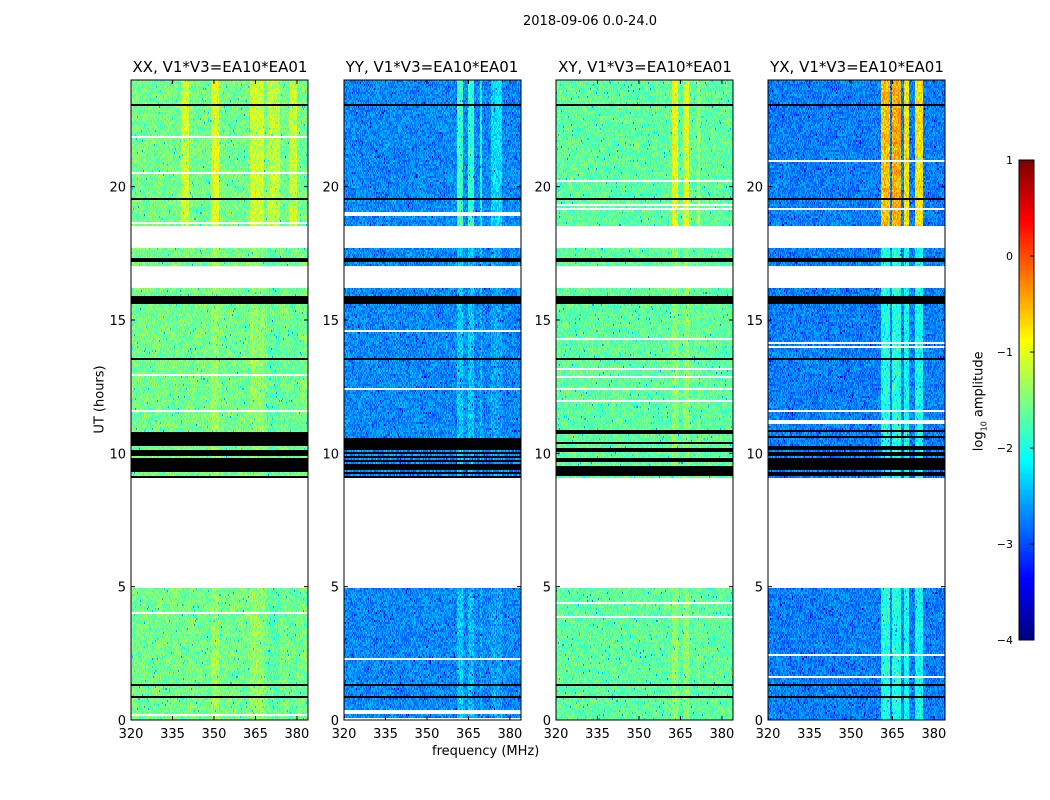 Image resolution: width=1050 pixels, height=800 pixels. Describe the element at coordinates (1009, 160) in the screenshot. I see `colorbar-tick-label: 1` at that location.